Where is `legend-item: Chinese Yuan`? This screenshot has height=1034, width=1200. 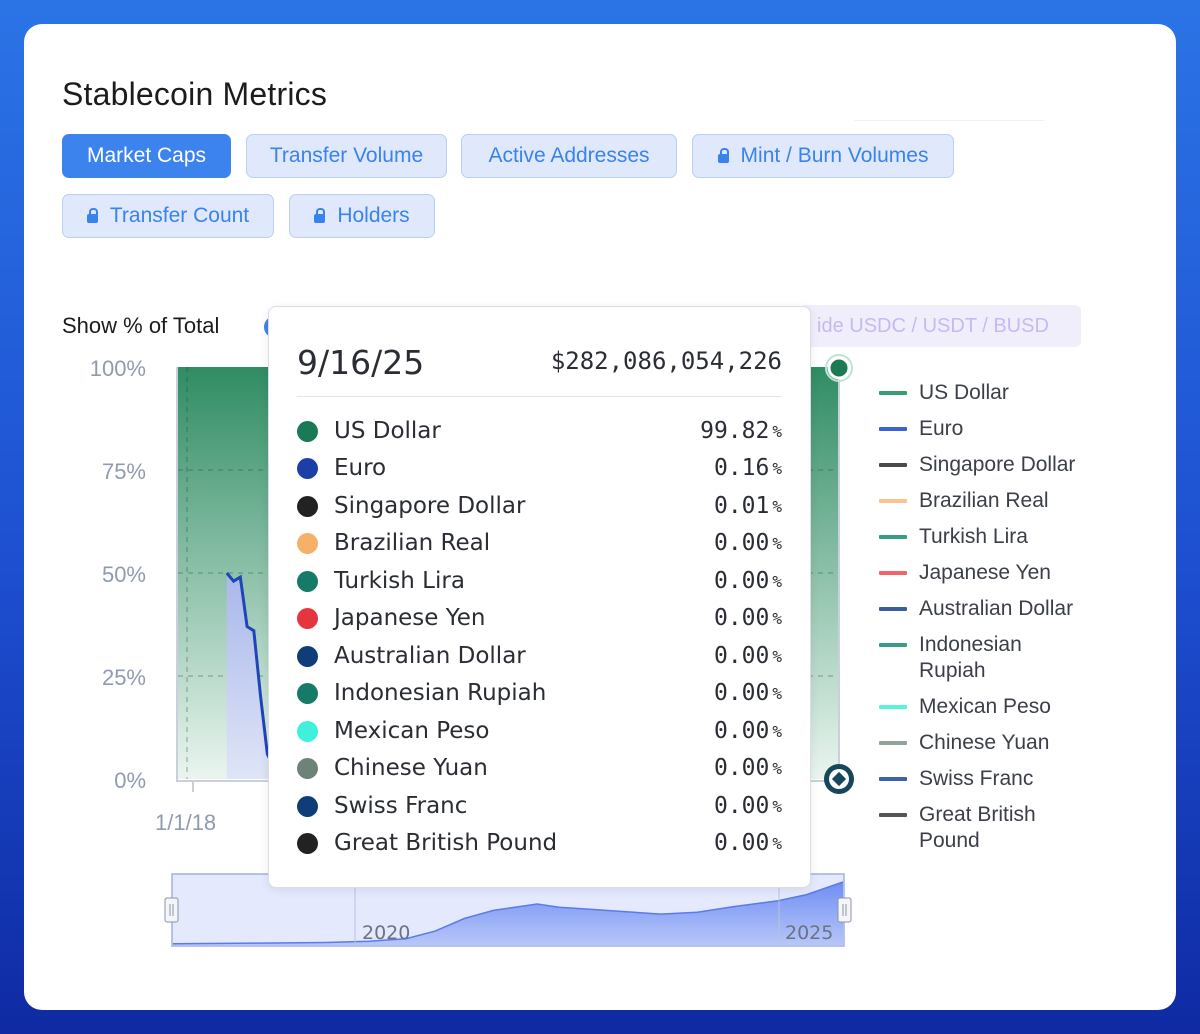 legend-item: Chinese Yuan is located at coordinates (999, 743).